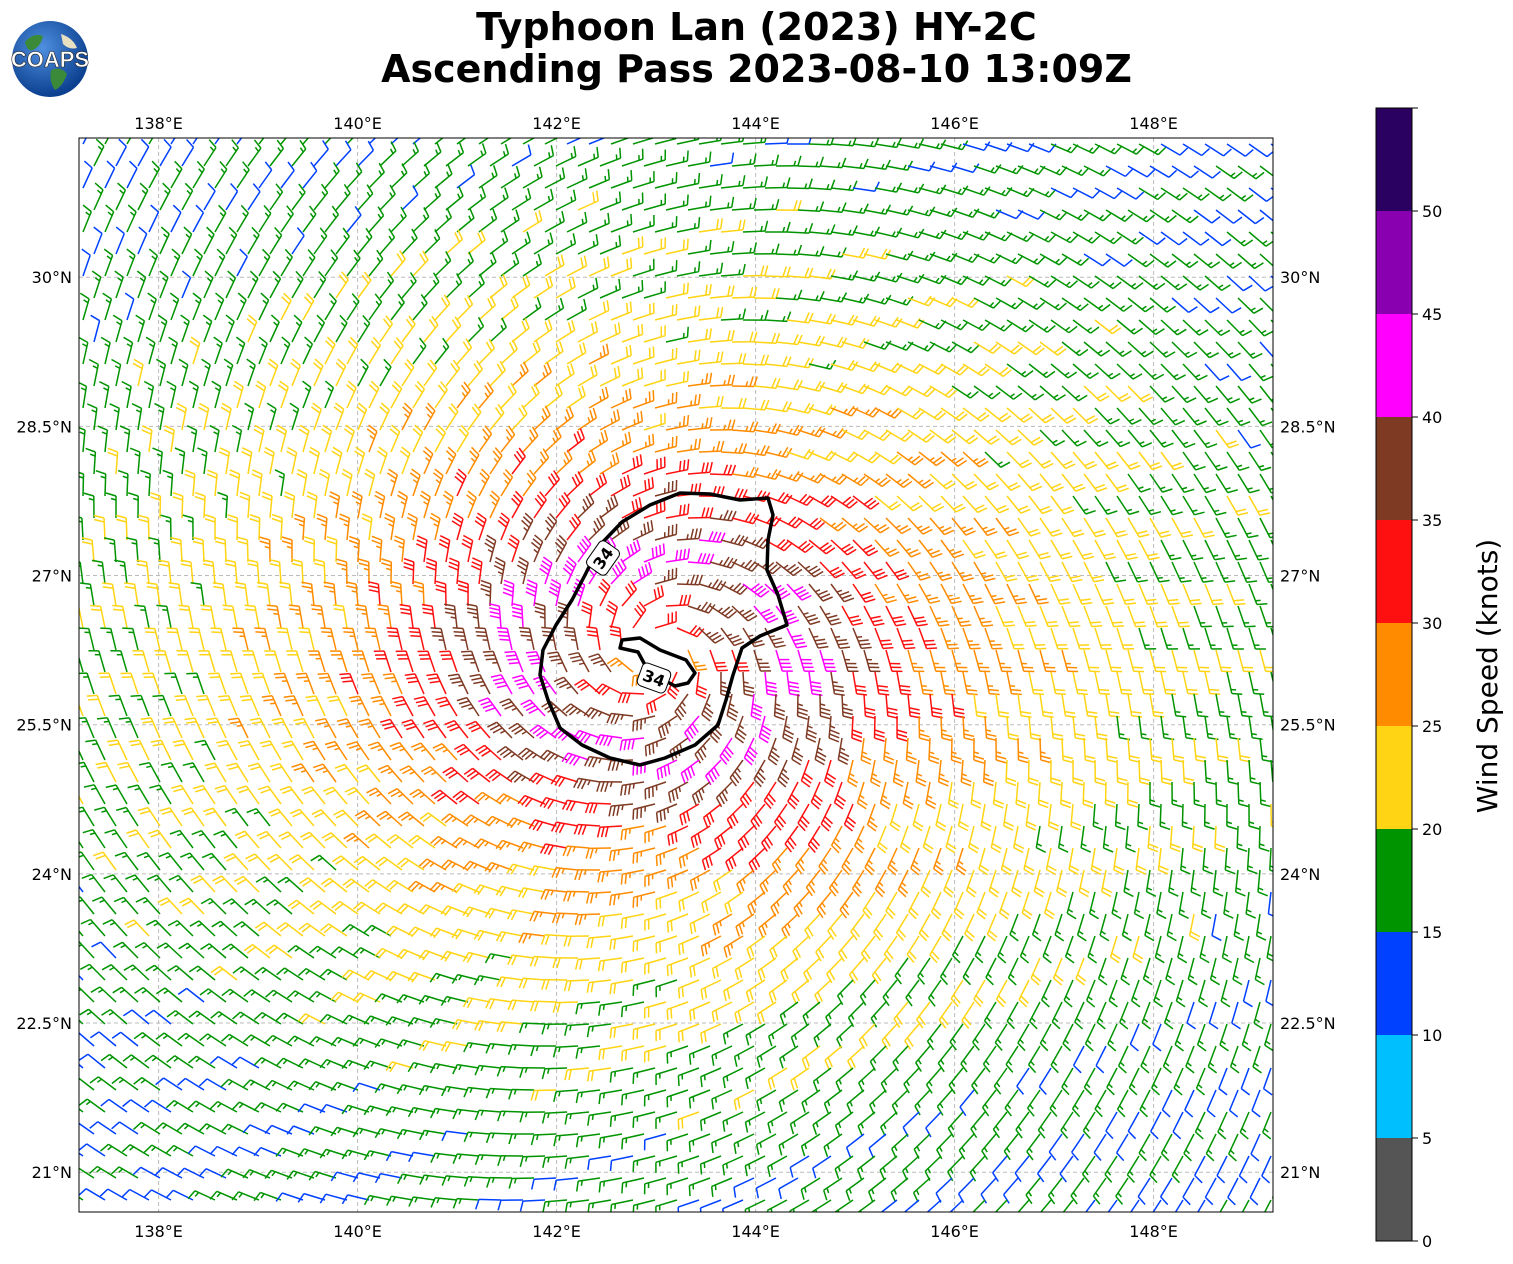  Describe the element at coordinates (756, 69) in the screenshot. I see `title-line-2: Ascending Pass 2023-08-10 13:09Z` at that location.